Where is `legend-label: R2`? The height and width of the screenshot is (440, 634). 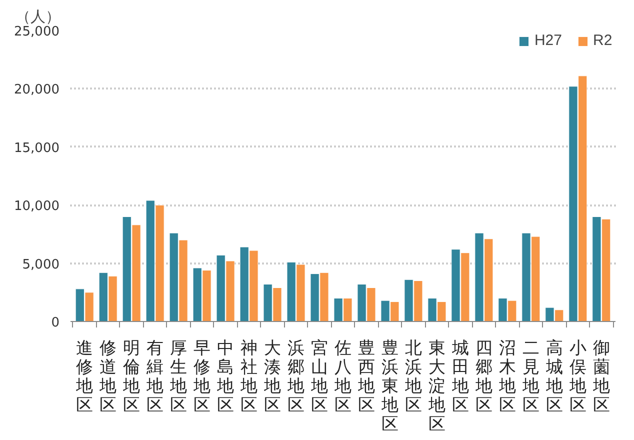
legend-label: R2 is located at coordinates (603, 40).